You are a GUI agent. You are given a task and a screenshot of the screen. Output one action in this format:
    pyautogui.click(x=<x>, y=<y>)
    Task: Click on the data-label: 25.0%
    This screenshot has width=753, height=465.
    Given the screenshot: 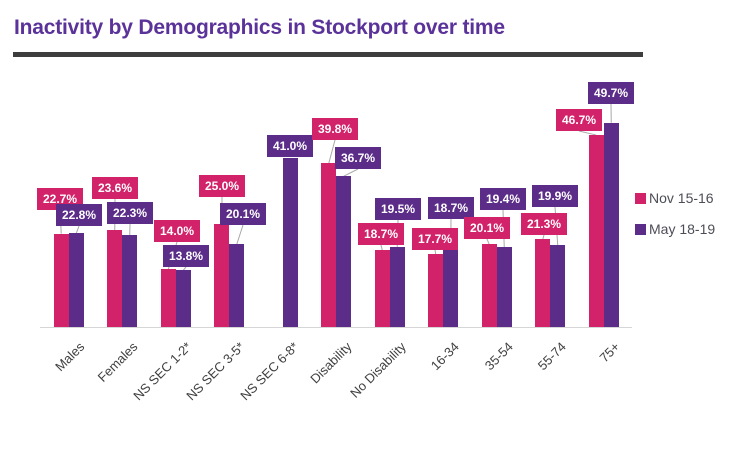 What is the action you would take?
    pyautogui.click(x=222, y=186)
    